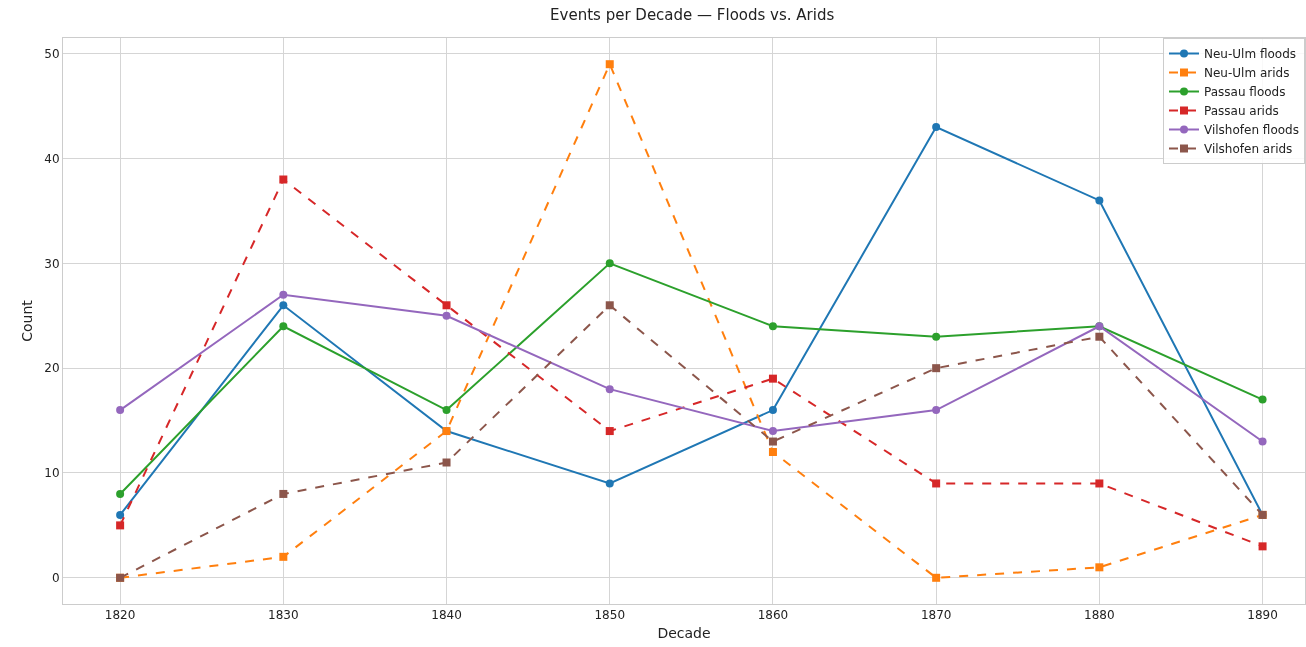 The image size is (1306, 647). What do you see at coordinates (52, 263) in the screenshot?
I see `y-tick-label: 30` at bounding box center [52, 263].